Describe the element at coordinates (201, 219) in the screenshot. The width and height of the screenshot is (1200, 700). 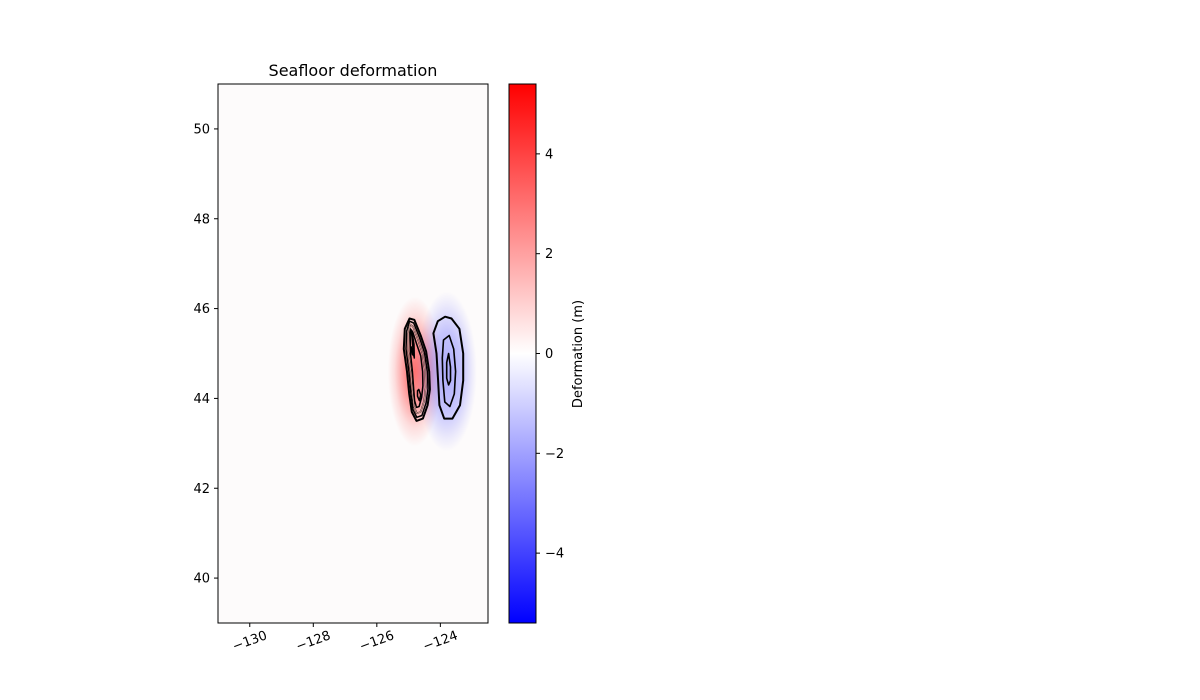
I see `y-tick-label: 48` at that location.